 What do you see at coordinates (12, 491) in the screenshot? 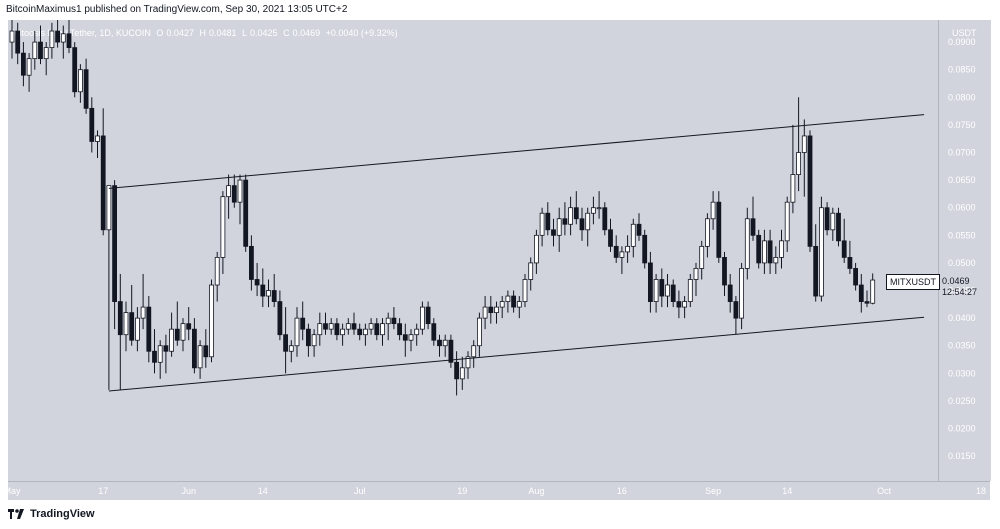
I see `time-tick-label: May` at bounding box center [12, 491].